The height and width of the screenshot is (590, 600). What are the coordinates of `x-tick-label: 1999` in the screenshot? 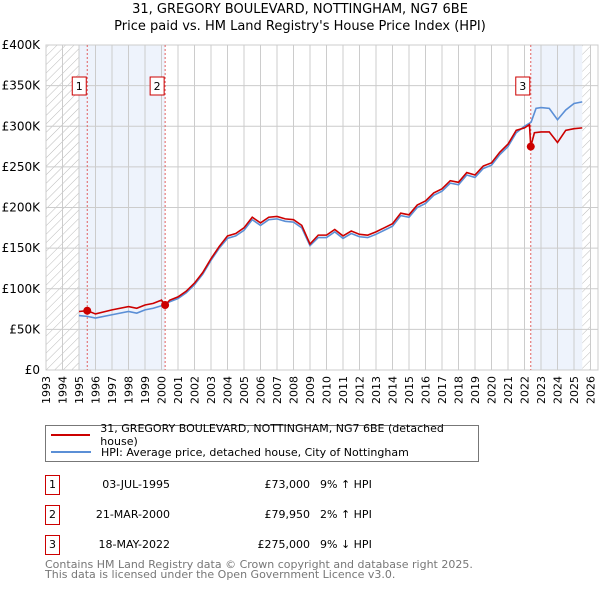 It's located at (145, 390).